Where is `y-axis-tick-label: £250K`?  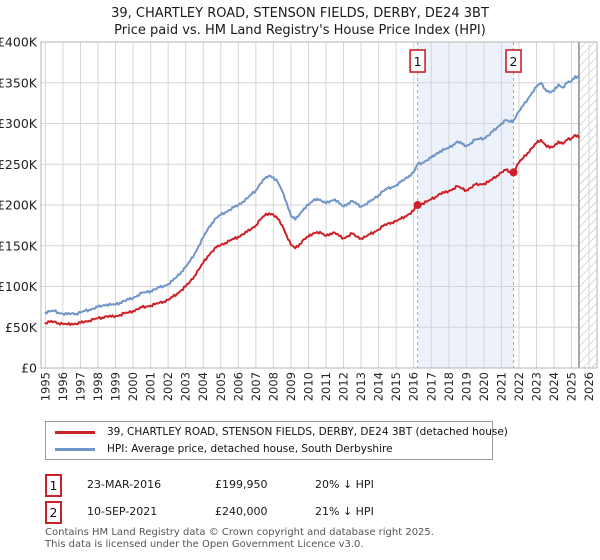
y-axis-tick-label: £250K is located at coordinates (19, 164).